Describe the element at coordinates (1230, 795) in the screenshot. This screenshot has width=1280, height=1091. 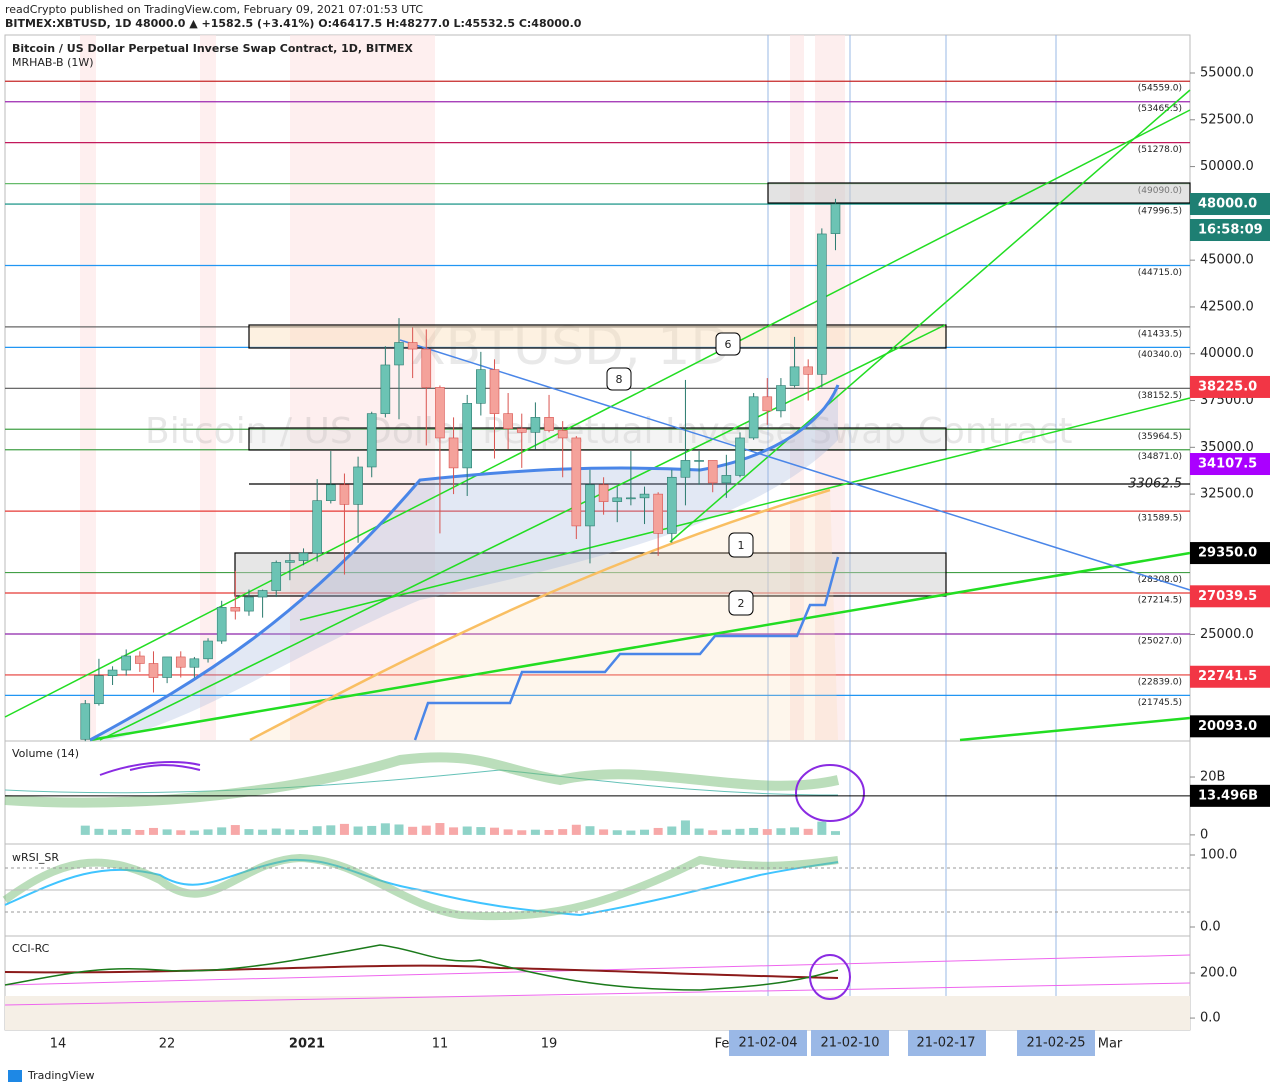
I see `volume-badge` at that location.